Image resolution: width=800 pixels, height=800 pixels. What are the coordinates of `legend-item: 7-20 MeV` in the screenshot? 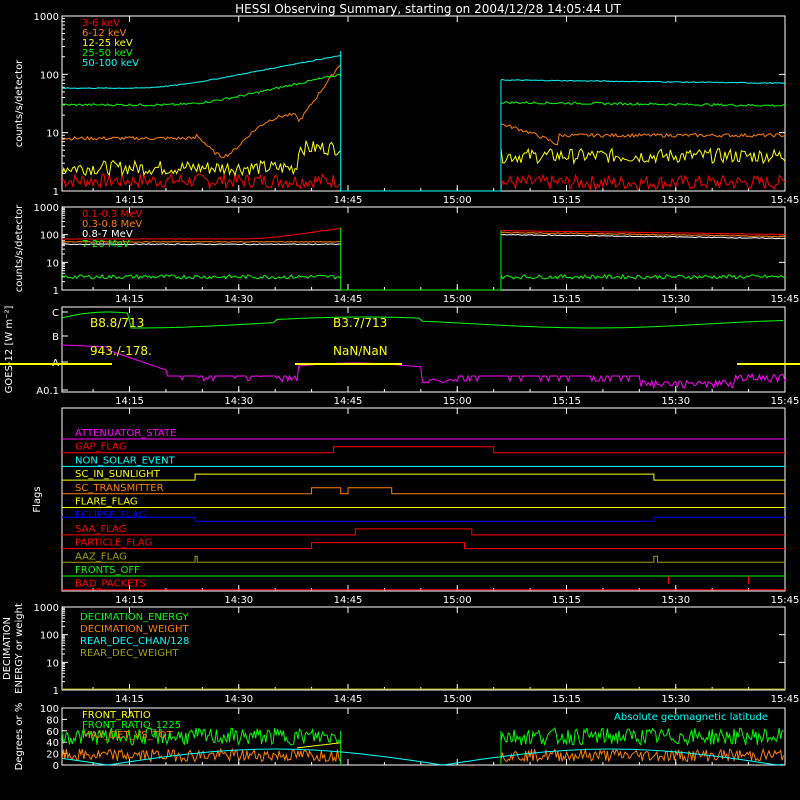 It's located at (106, 244).